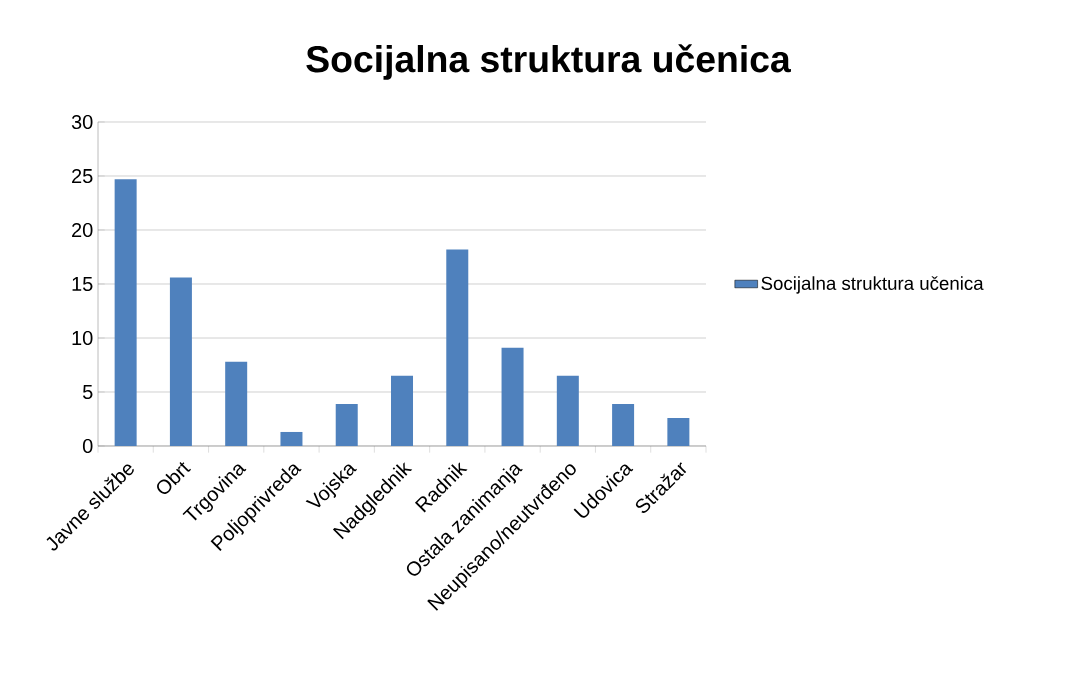 This screenshot has height=675, width=1077. Describe the element at coordinates (82, 230) in the screenshot. I see `y-tick-label: 20` at that location.